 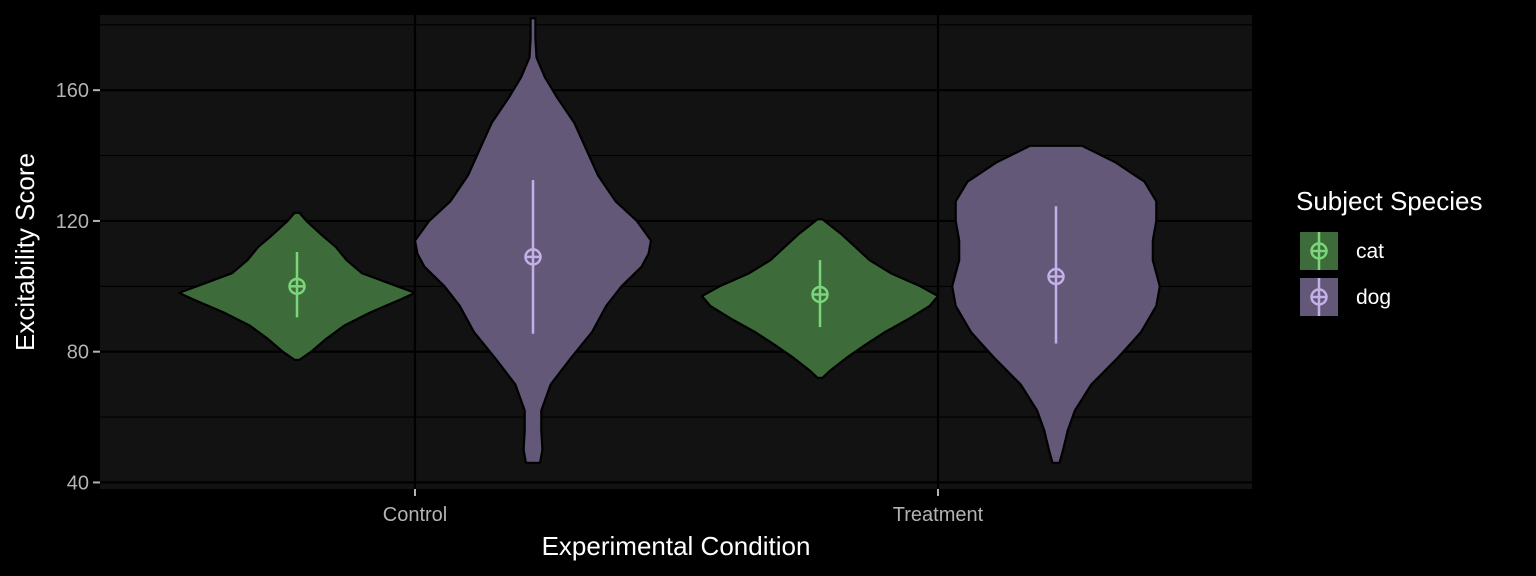 I want to click on y-axis: 40 80 120 160, so click(x=78, y=287).